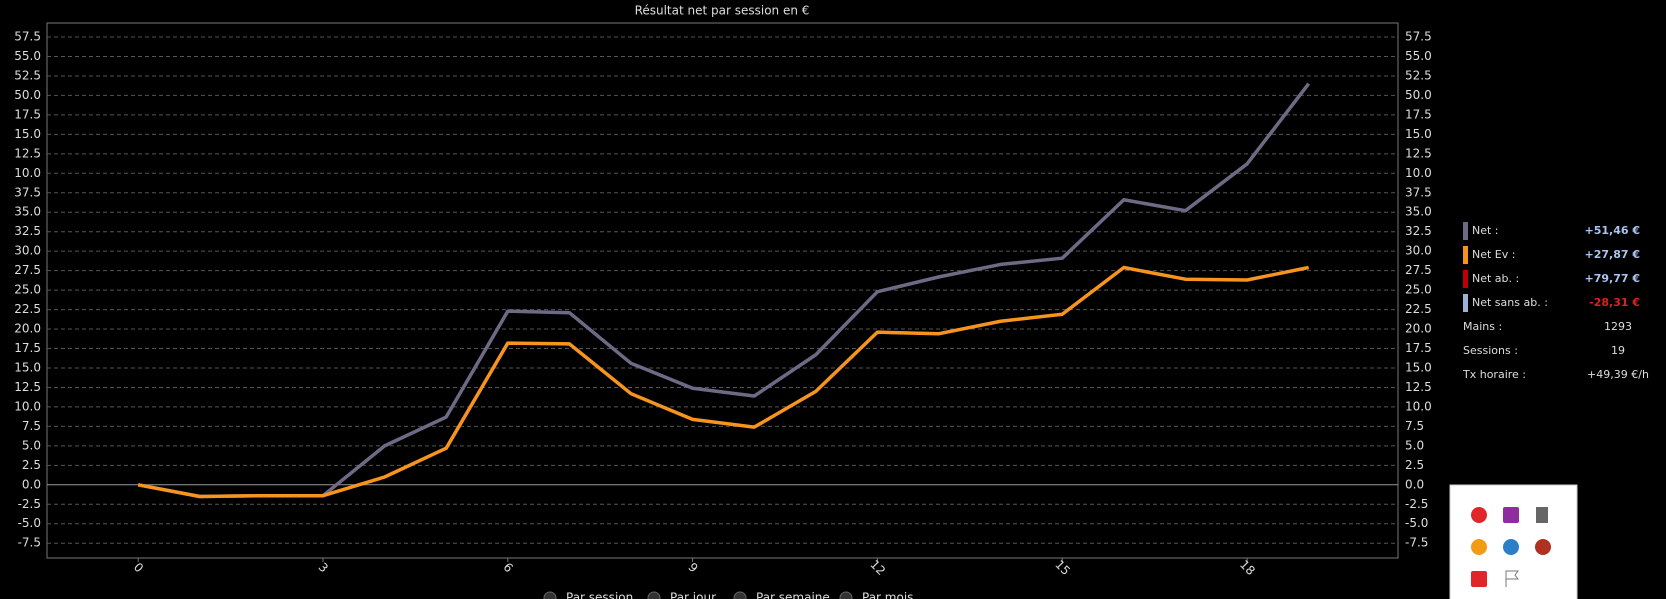 Image resolution: width=1666 pixels, height=599 pixels. Describe the element at coordinates (27, 270) in the screenshot. I see `y-tick-label: 27.5` at that location.